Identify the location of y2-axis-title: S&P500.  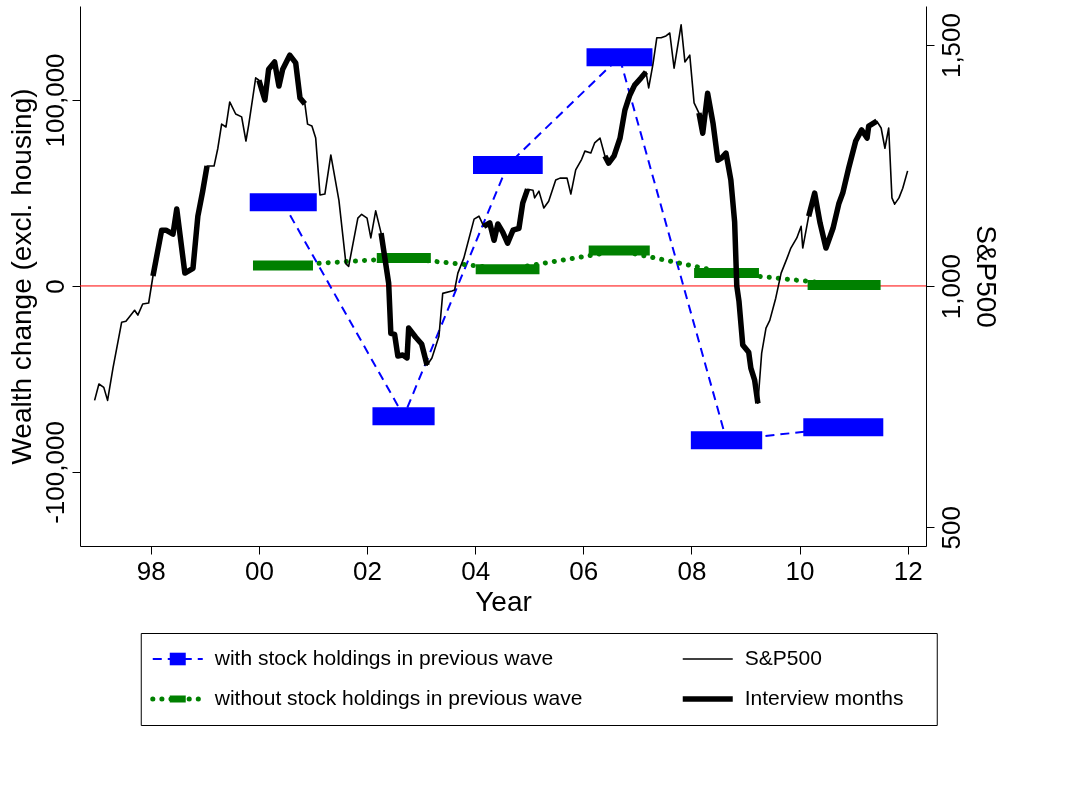
(986, 276).